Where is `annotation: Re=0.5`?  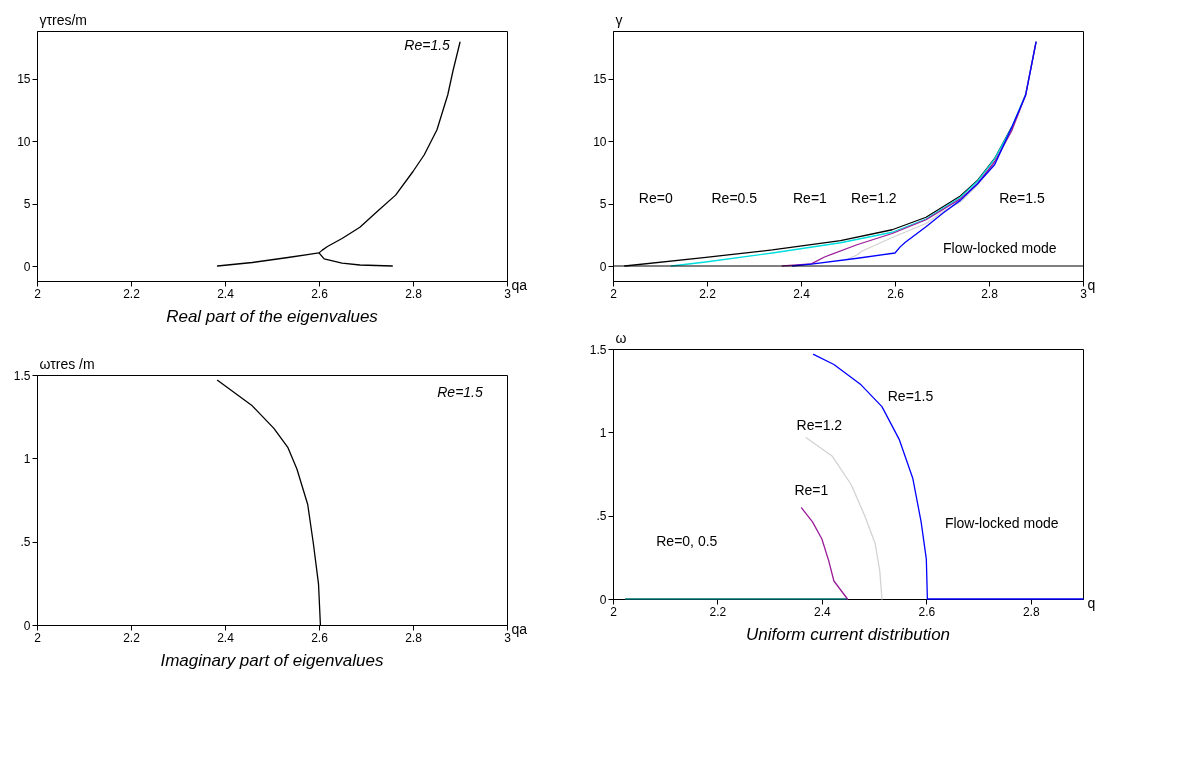
annotation: Re=0.5 is located at coordinates (734, 197).